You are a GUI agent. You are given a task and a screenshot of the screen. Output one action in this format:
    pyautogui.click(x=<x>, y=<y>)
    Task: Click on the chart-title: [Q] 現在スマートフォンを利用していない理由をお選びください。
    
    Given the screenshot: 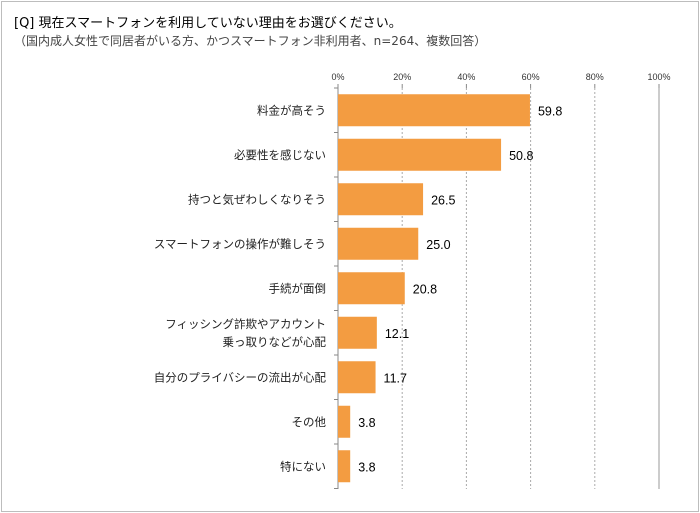 What is the action you would take?
    pyautogui.click(x=208, y=23)
    